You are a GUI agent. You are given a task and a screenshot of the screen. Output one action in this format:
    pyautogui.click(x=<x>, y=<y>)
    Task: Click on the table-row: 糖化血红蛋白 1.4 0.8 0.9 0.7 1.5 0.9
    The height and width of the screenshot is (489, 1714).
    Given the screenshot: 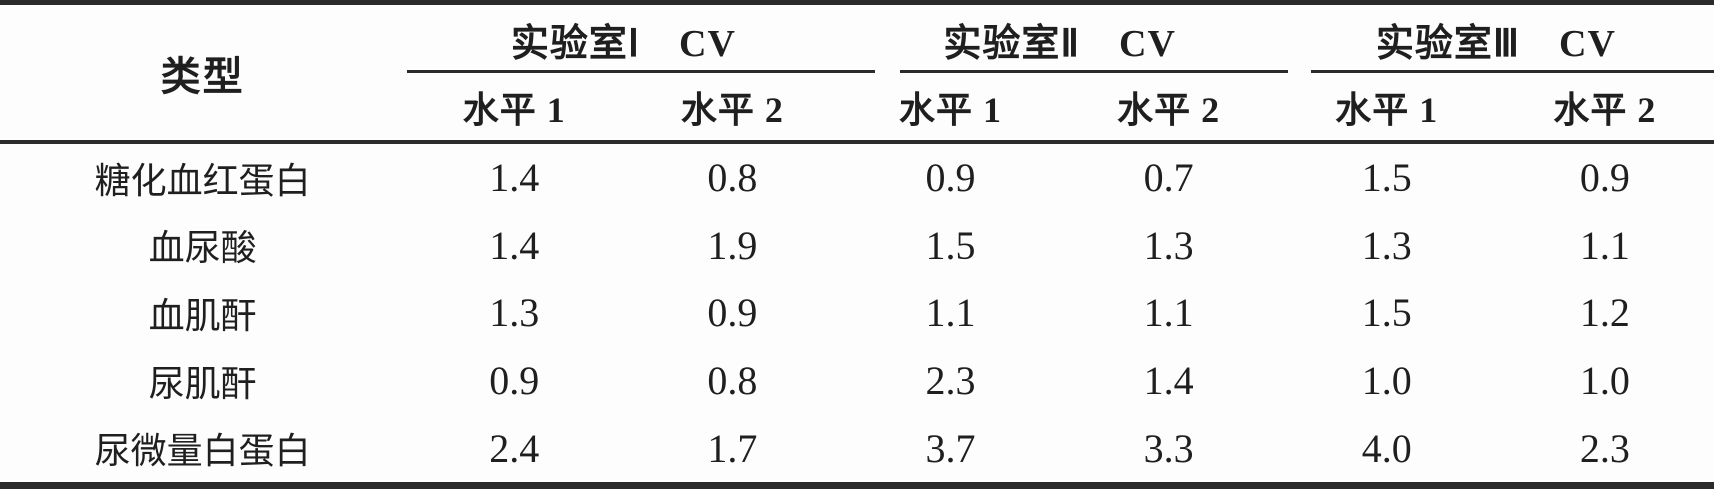 What is the action you would take?
    pyautogui.click(x=857, y=177)
    